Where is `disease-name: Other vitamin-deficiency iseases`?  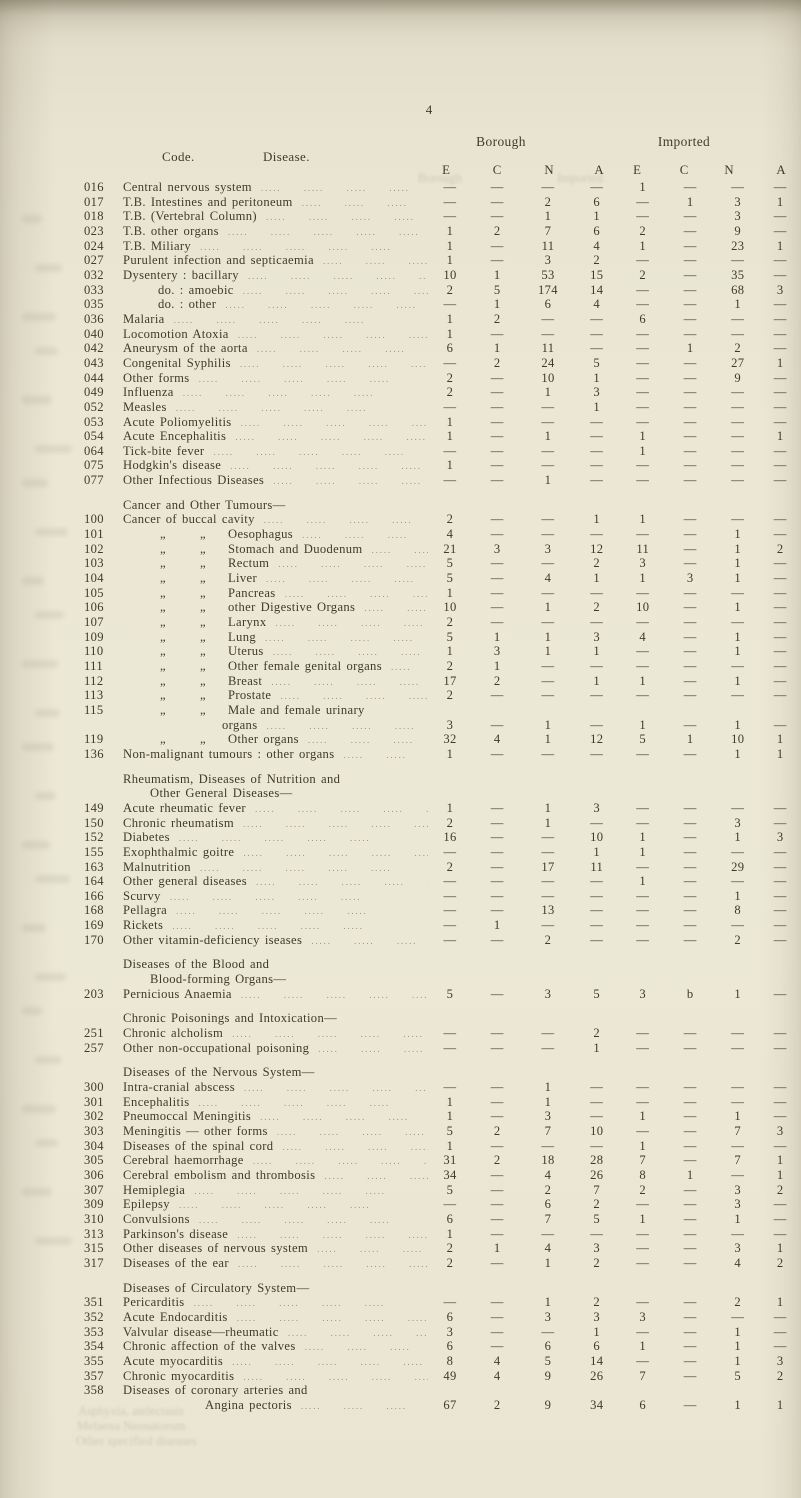 disease-name: Other vitamin-deficiency iseases is located at coordinates (213, 939).